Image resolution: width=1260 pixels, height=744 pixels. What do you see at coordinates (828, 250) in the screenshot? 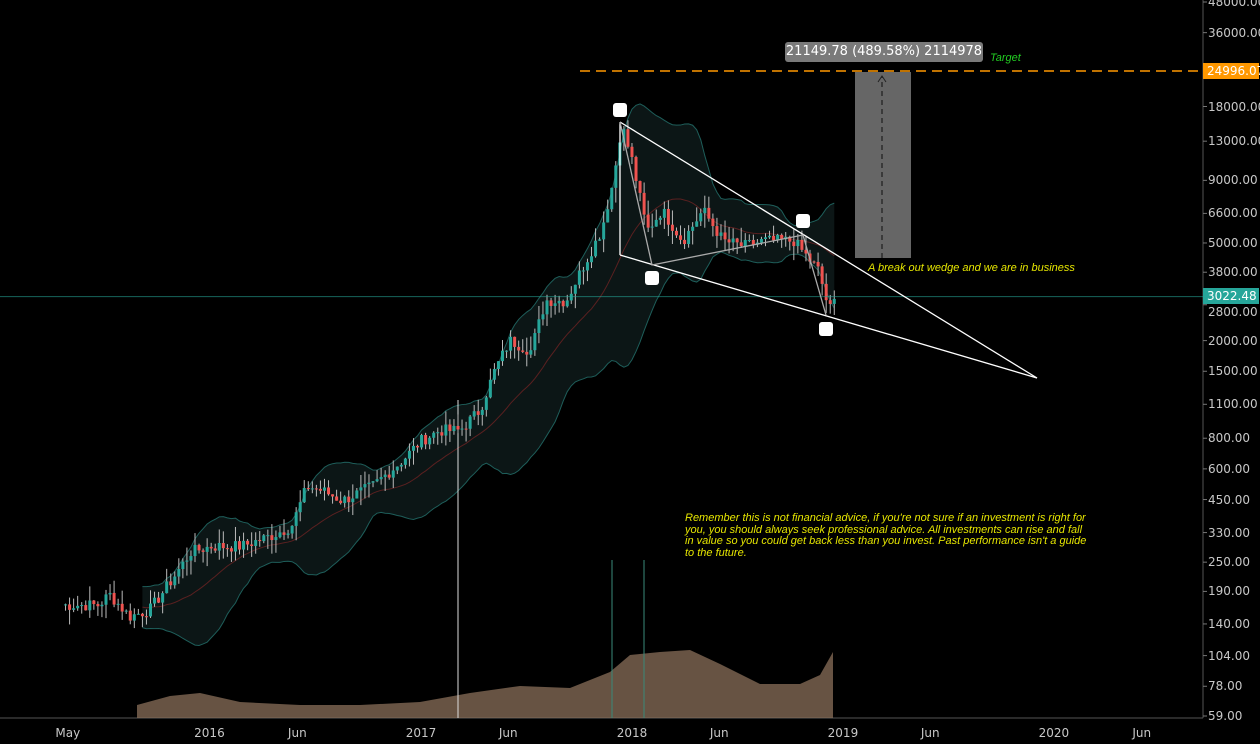
I see `wedge-upper-line` at bounding box center [828, 250].